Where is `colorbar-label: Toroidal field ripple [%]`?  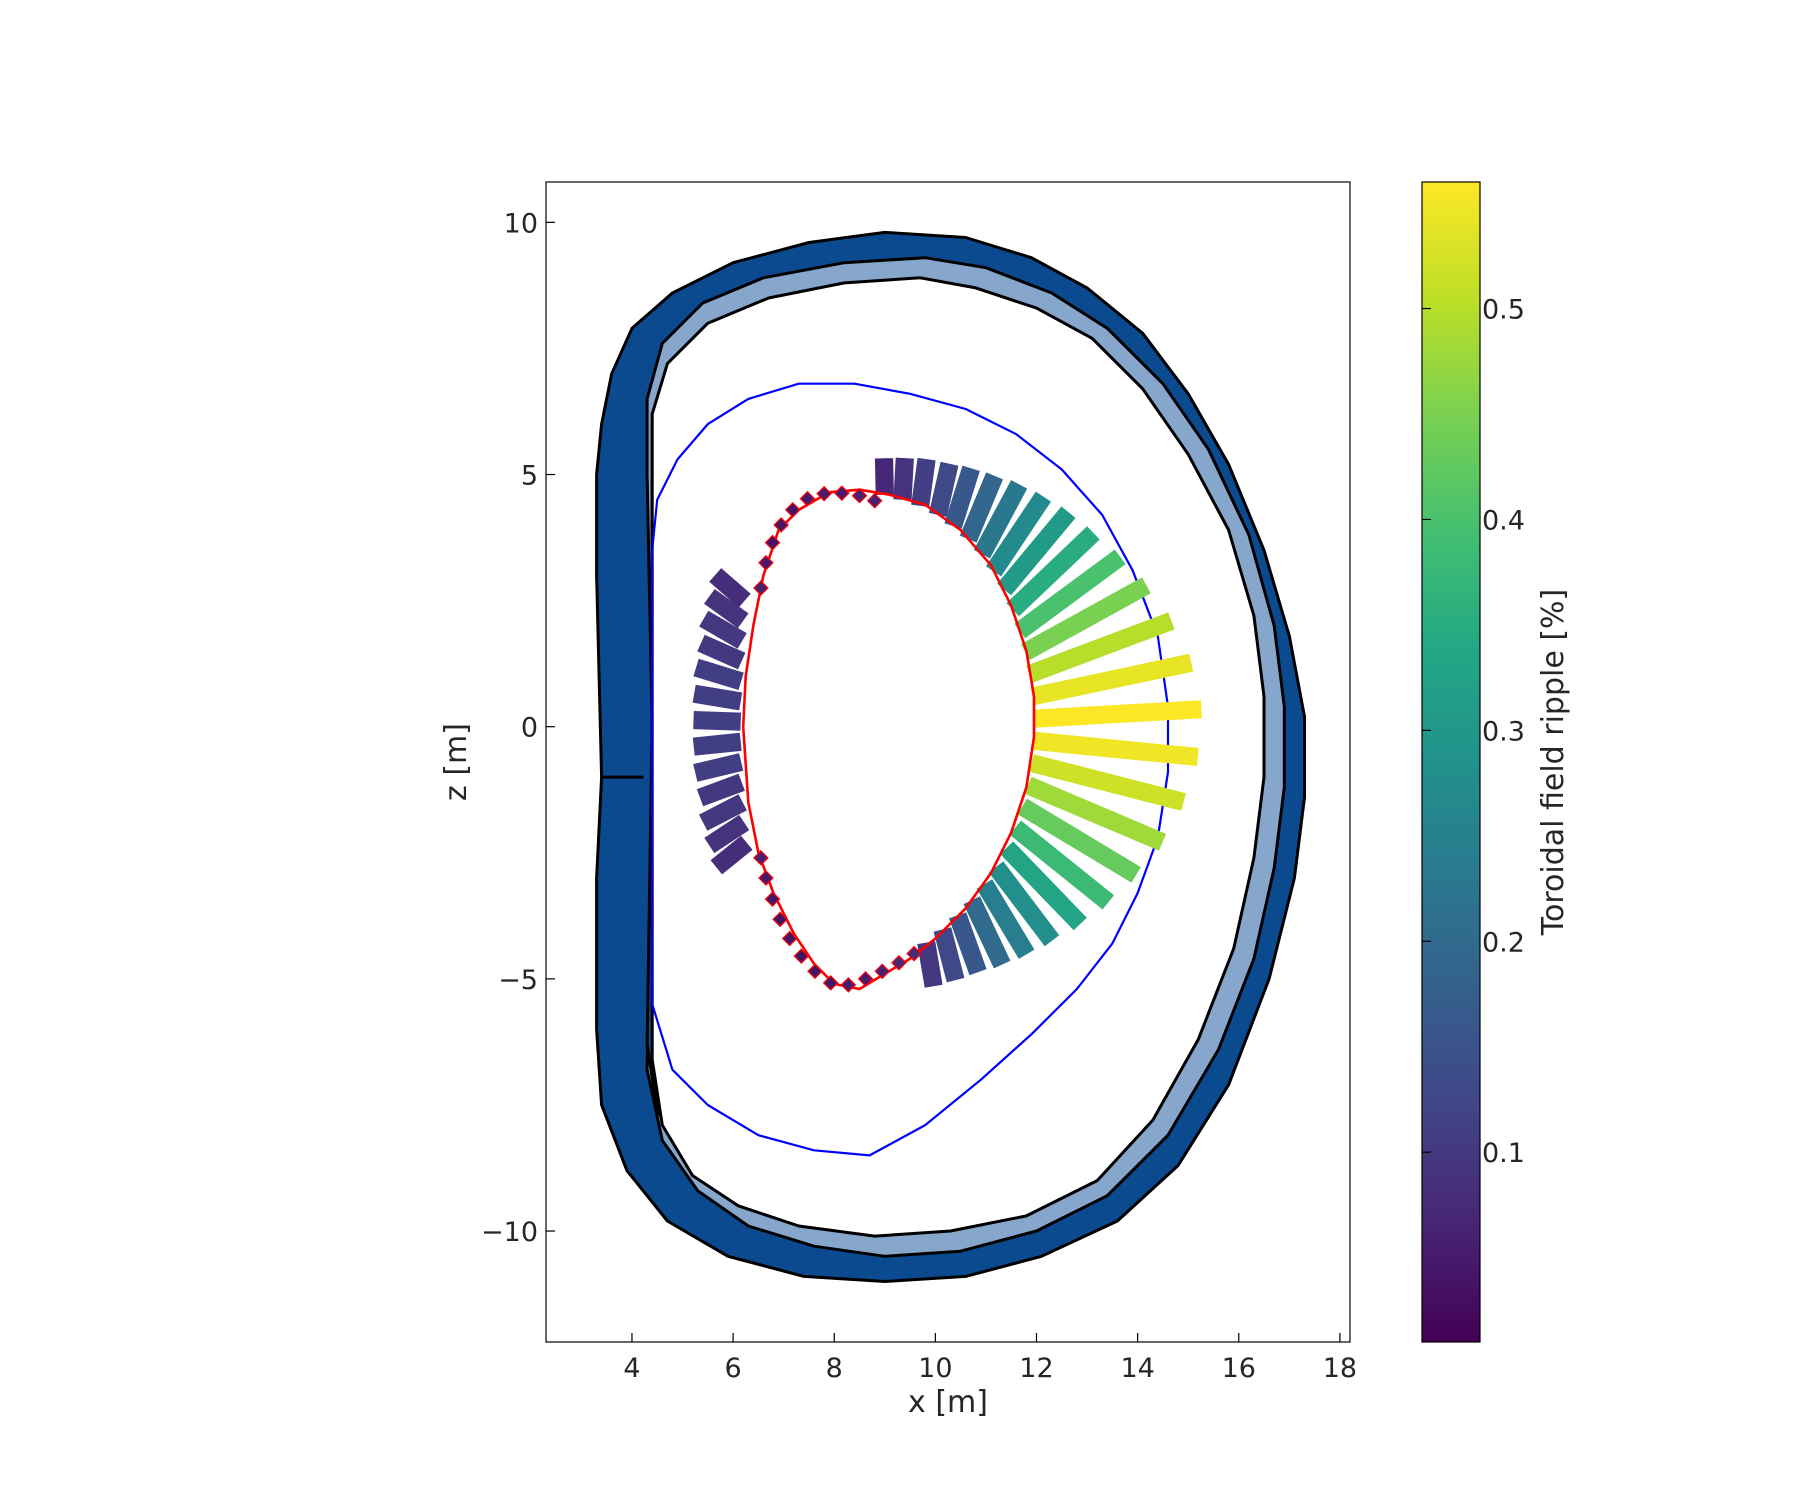
colorbar-label: Toroidal field ripple [%] is located at coordinates (1553, 763).